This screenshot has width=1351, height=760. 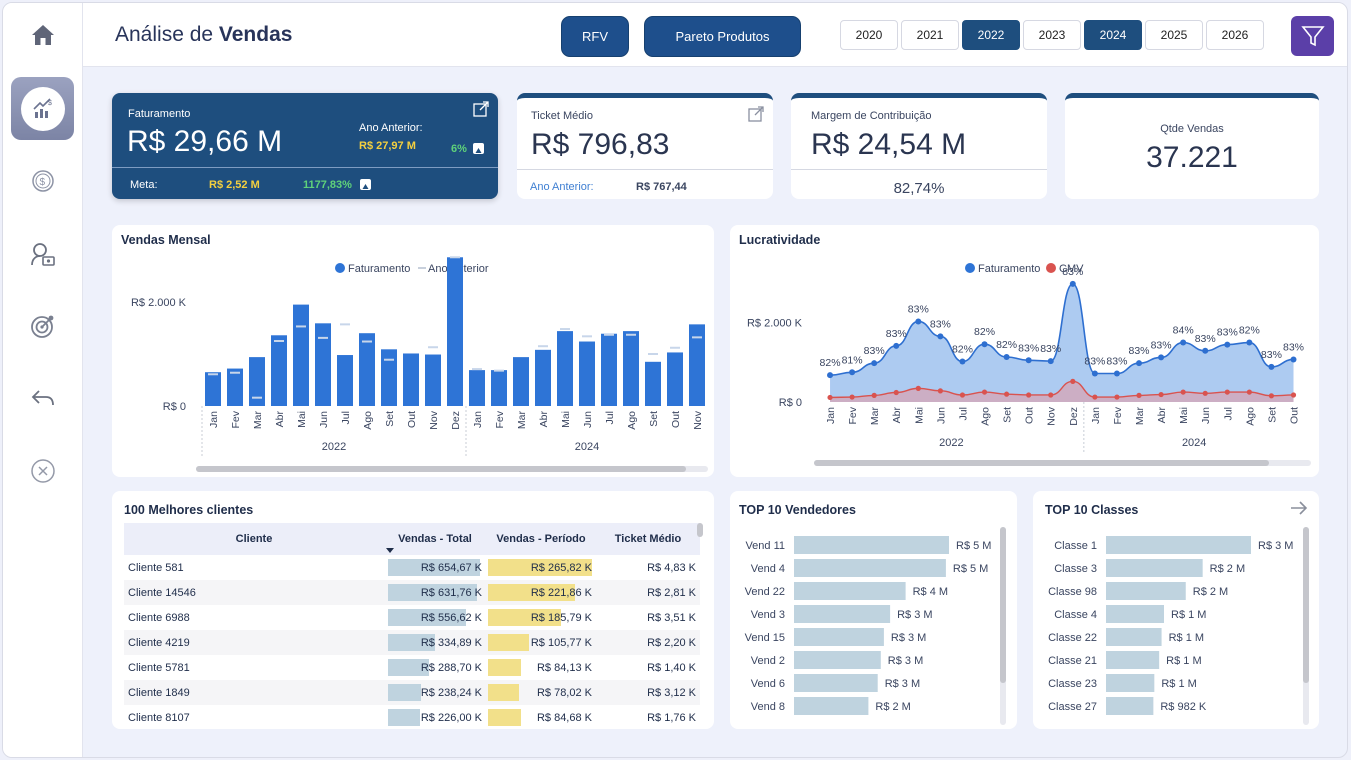 I want to click on sales-analysis-nav: $, so click(x=42, y=108).